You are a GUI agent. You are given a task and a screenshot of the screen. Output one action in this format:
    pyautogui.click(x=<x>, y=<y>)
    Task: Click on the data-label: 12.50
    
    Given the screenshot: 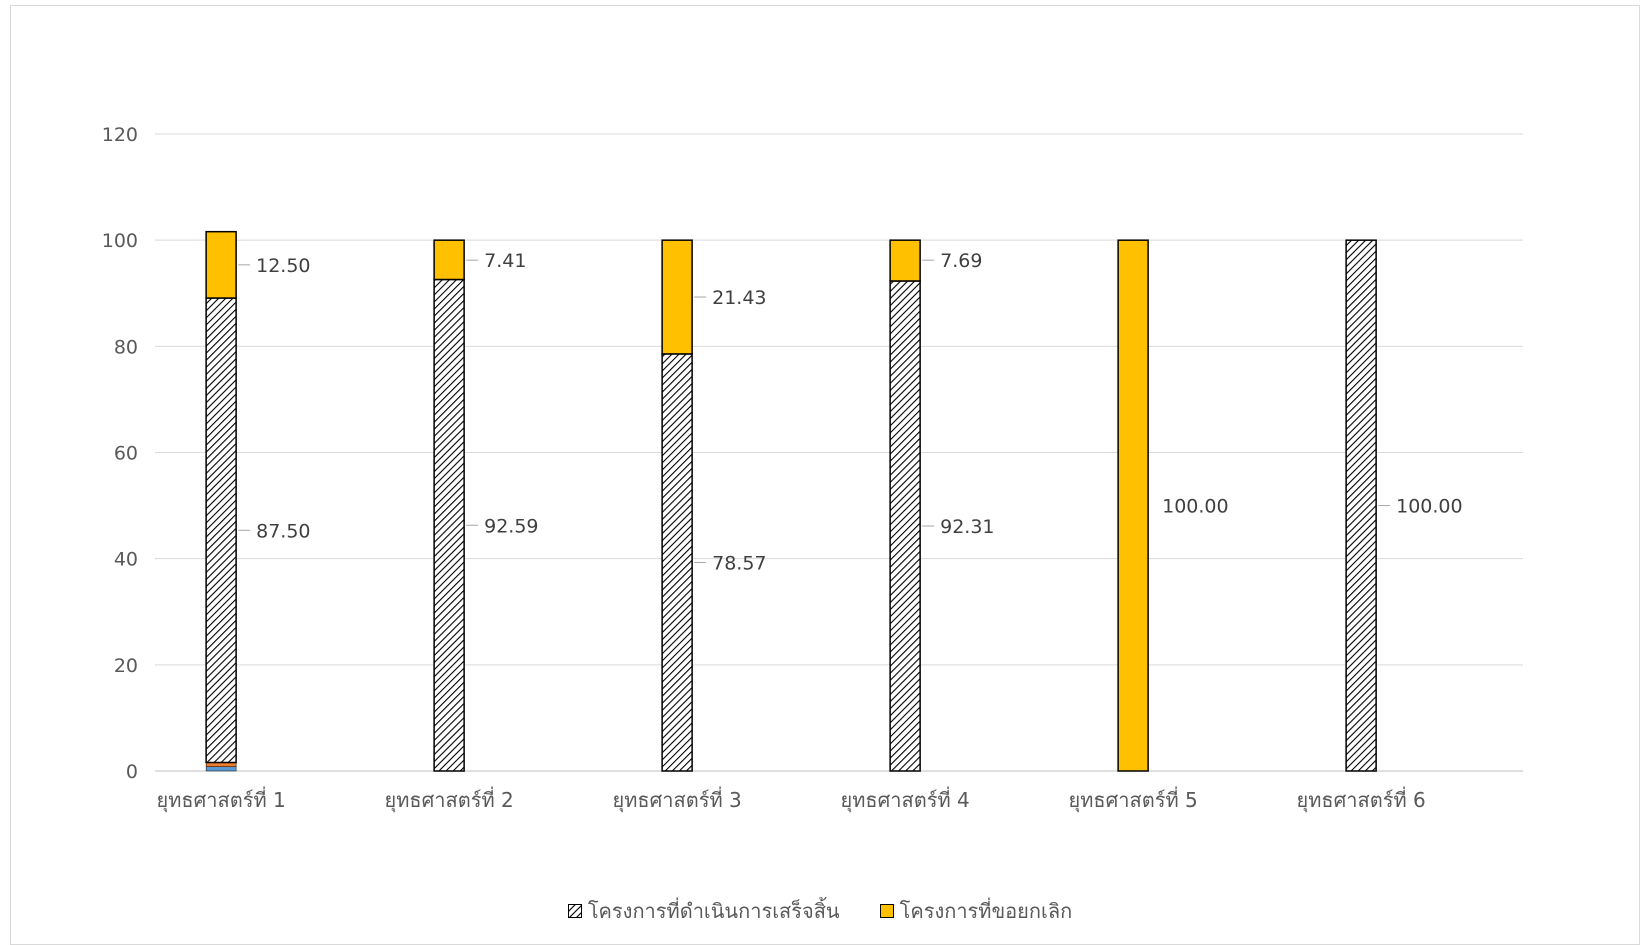 What is the action you would take?
    pyautogui.click(x=283, y=266)
    